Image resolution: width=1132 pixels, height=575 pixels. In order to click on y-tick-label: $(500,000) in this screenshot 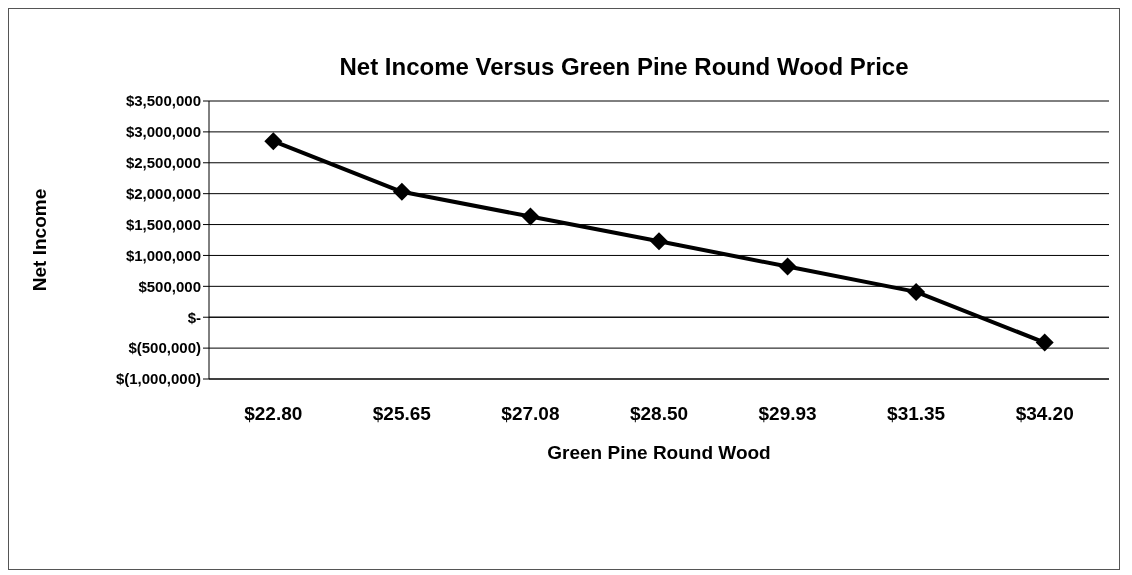, I will do `click(164, 348)`.